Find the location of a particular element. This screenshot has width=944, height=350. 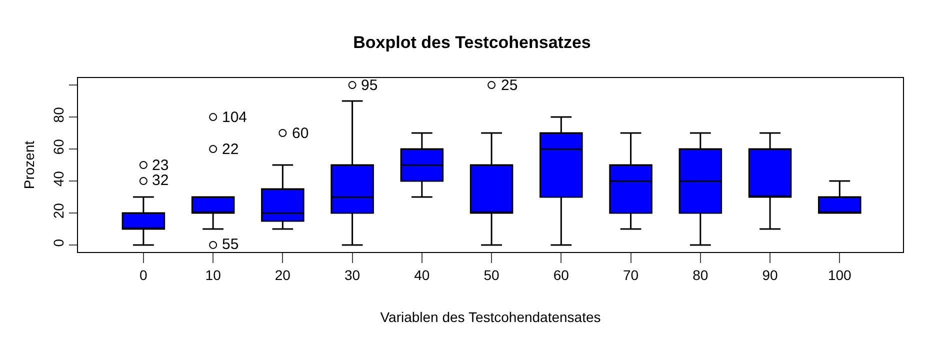

x-tick-label: 90 is located at coordinates (770, 274).